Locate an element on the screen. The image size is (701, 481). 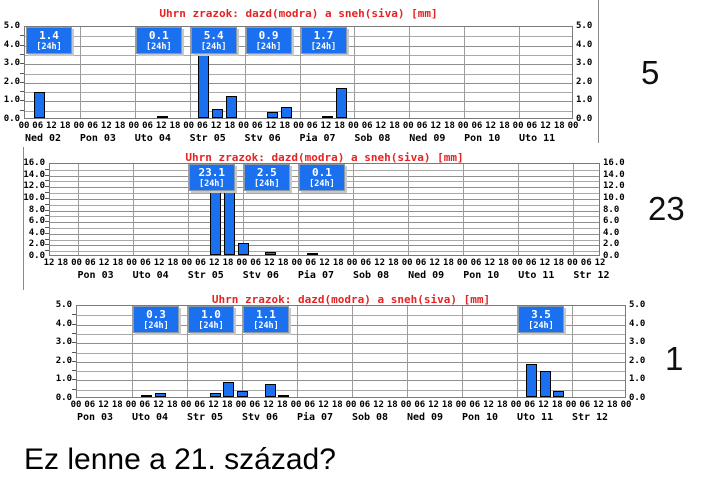
y-axis-label-left: 2.0 is located at coordinates (63, 361).